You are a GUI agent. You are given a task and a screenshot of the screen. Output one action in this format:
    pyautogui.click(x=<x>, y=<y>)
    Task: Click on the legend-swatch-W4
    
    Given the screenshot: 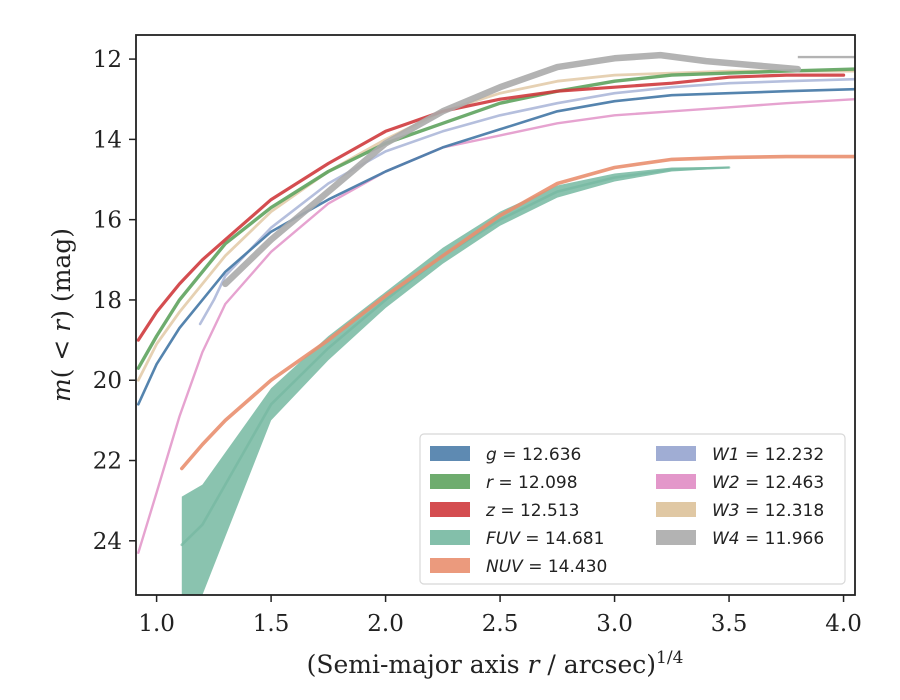 What is the action you would take?
    pyautogui.click(x=676, y=537)
    